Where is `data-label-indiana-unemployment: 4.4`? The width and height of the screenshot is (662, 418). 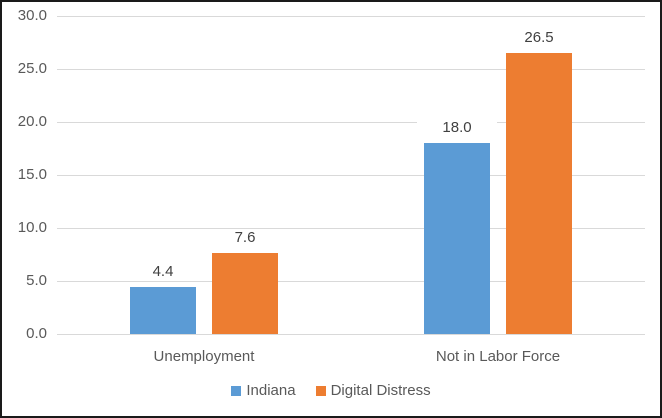
data-label-indiana-unemployment: 4.4 is located at coordinates (163, 272).